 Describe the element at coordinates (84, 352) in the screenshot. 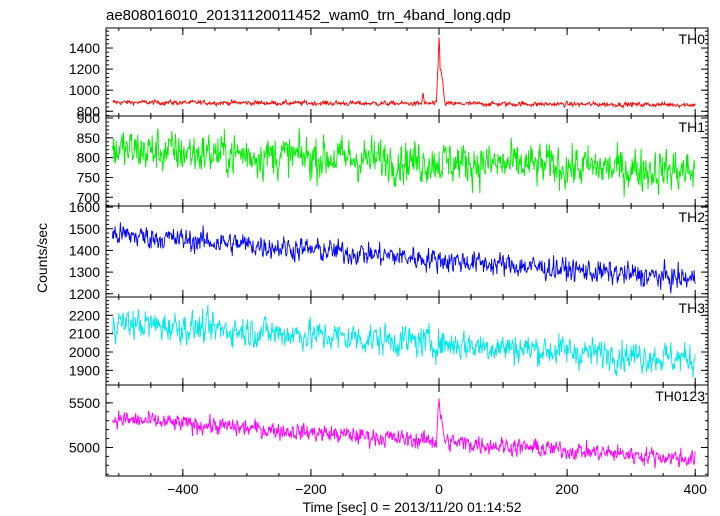

I see `y-tick-label: 2000` at that location.